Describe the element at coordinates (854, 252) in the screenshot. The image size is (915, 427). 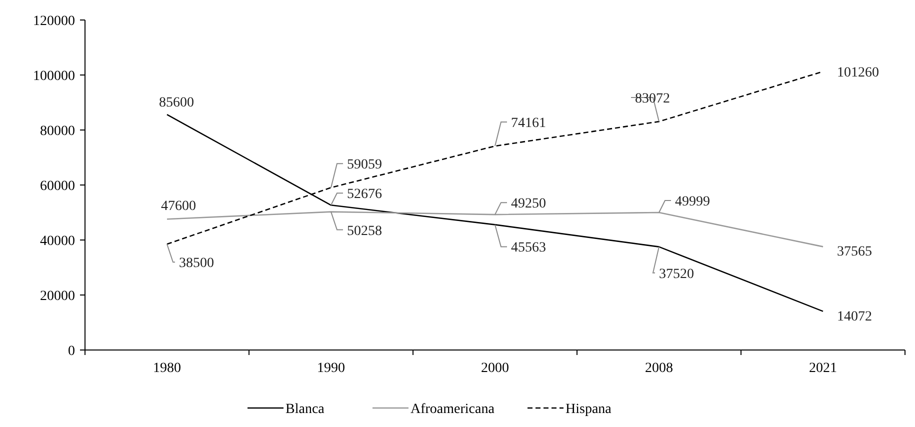
I see `data-label: 37565` at that location.